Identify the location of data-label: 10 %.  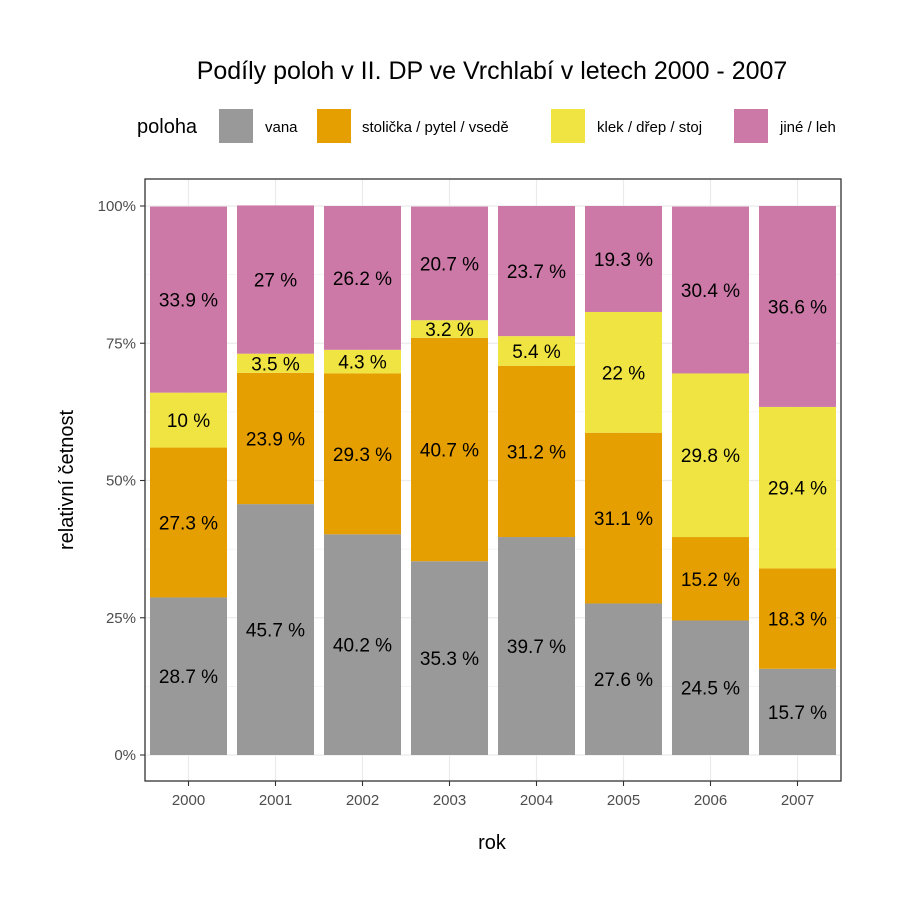
(188, 421).